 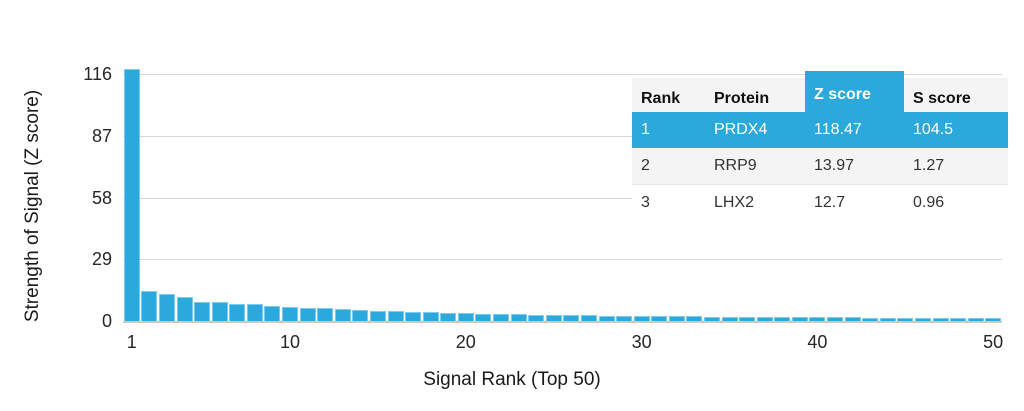 What do you see at coordinates (97, 74) in the screenshot?
I see `y-tick-label: 116` at bounding box center [97, 74].